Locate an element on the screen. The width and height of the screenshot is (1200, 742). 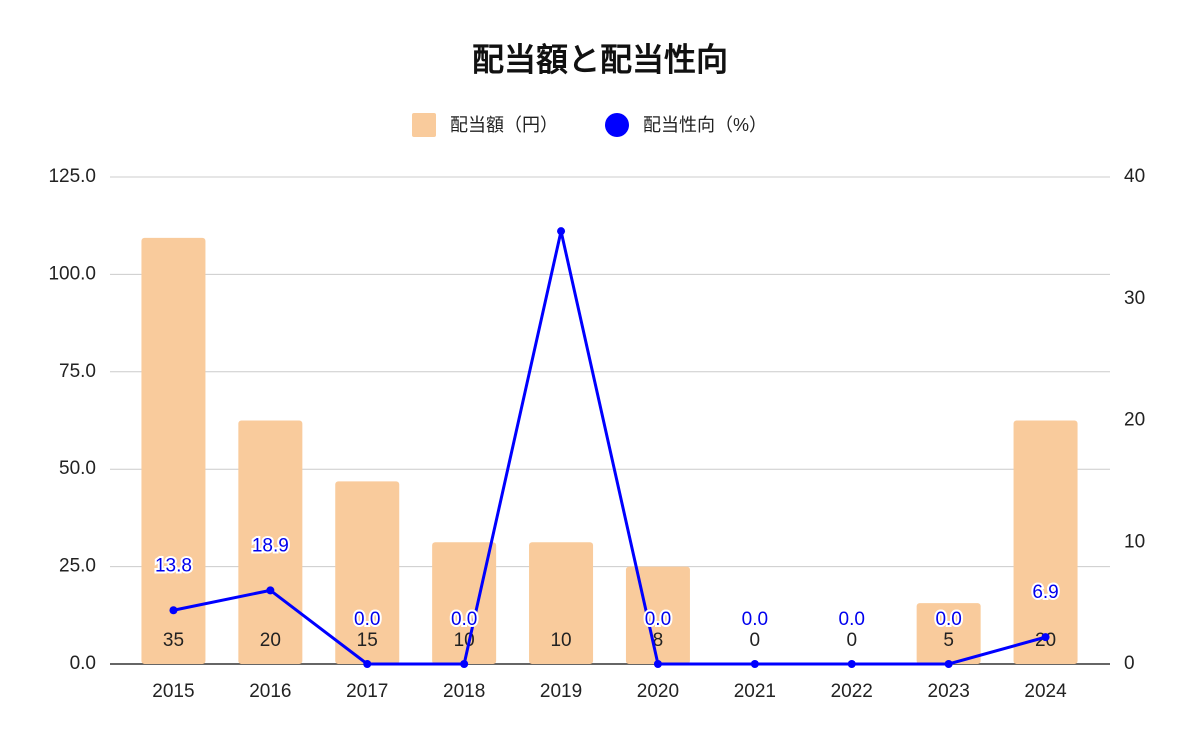
x-tick-label: 2015 is located at coordinates (173, 691).